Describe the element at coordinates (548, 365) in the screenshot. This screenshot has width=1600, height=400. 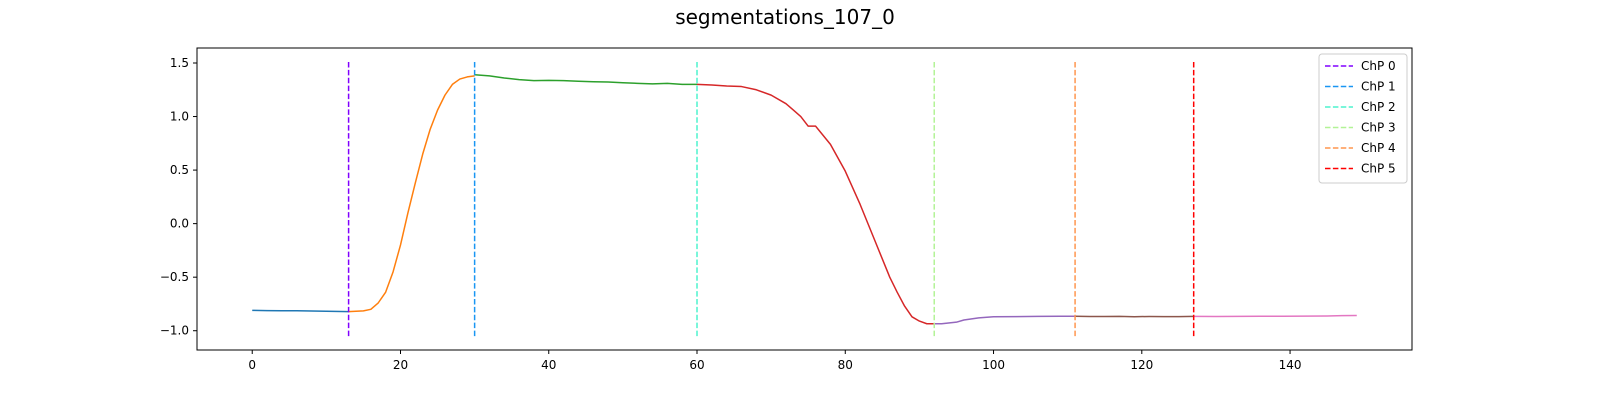
I see `x-tick-label-2: 40` at that location.